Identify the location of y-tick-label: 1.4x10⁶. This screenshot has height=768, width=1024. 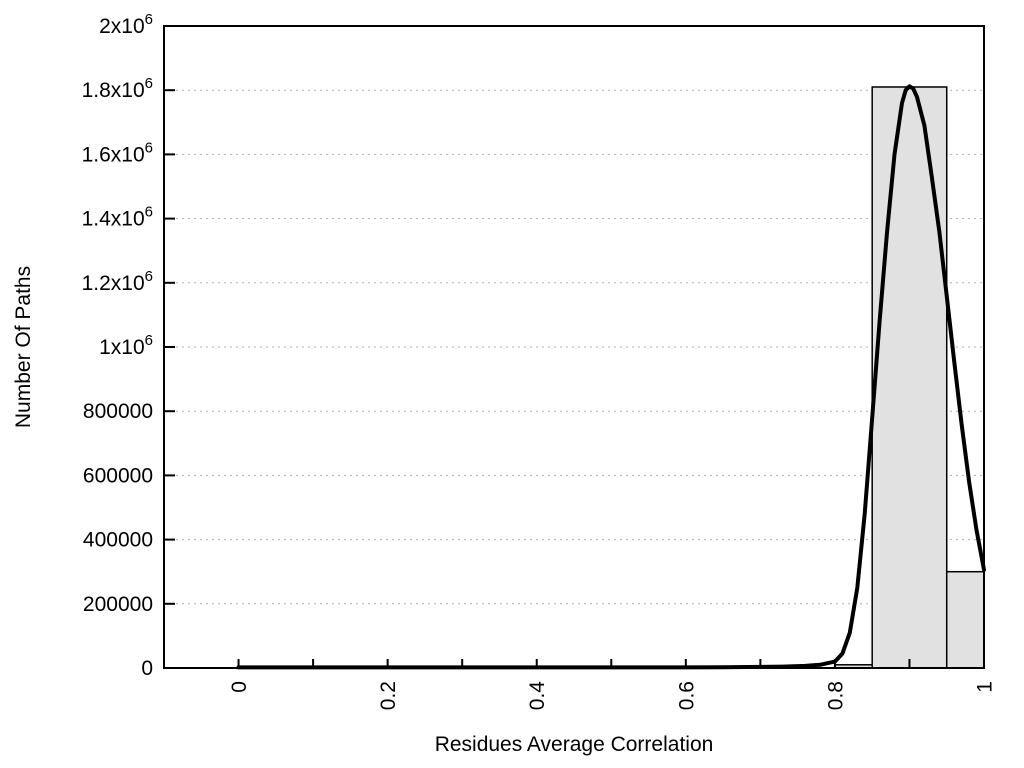
(117, 217).